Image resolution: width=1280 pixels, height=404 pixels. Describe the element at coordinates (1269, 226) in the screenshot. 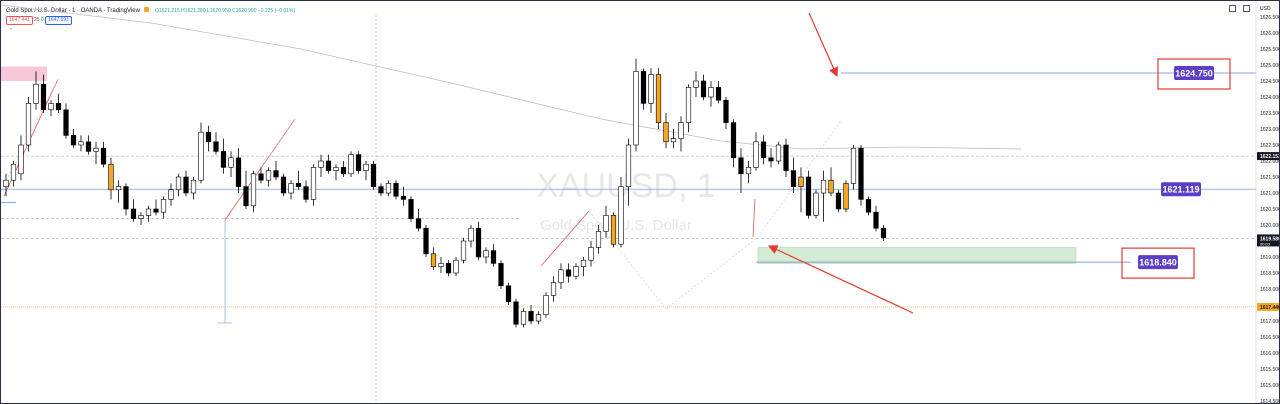

I see `y-tick-label: 1620.000` at that location.